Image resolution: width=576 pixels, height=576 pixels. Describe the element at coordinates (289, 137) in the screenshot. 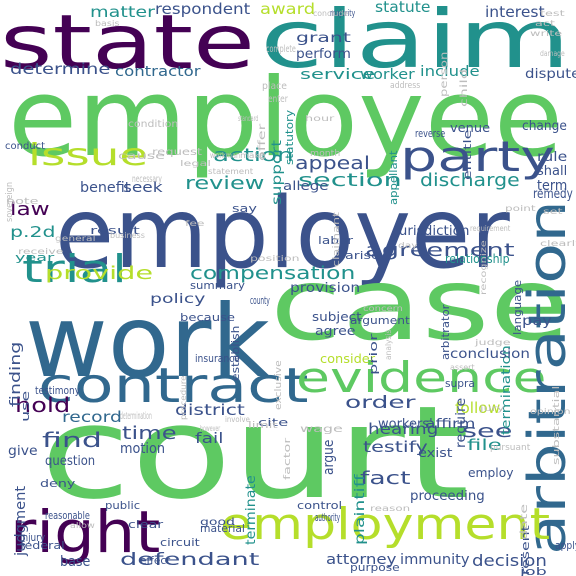

I see `word-statutory: statutory` at that location.